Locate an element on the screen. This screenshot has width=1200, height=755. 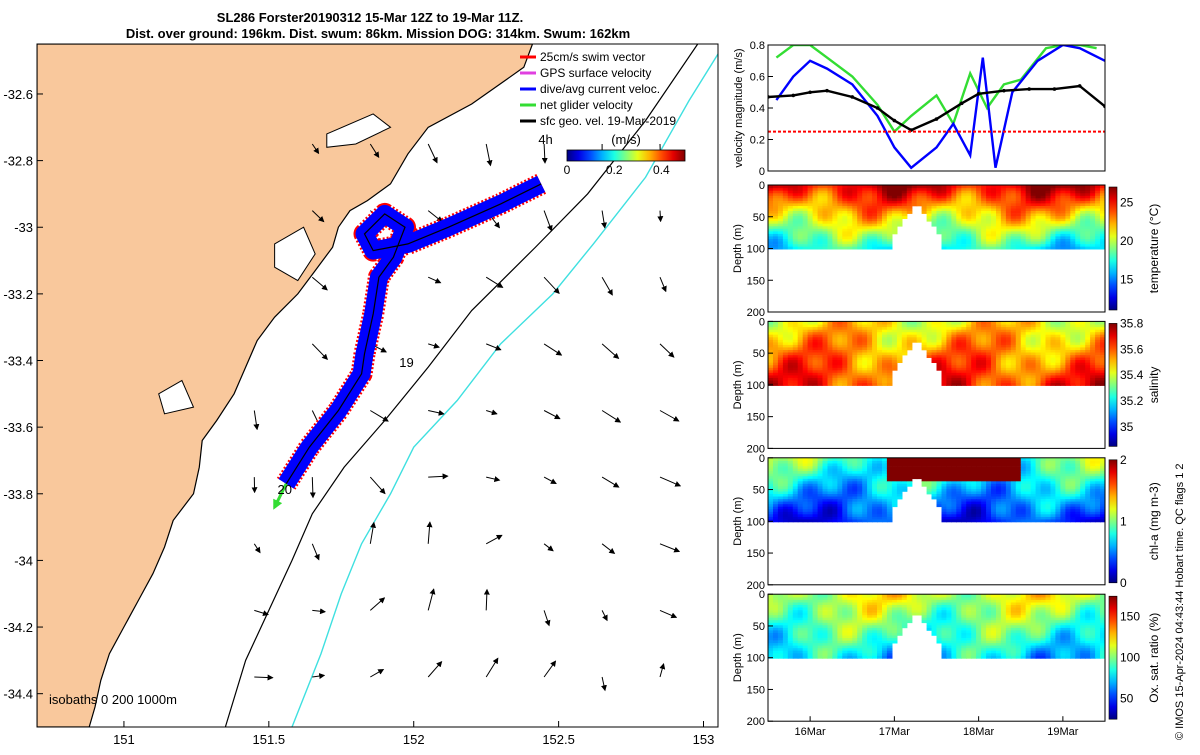
velocity-ytick-label: 0.6 is located at coordinates (757, 78).